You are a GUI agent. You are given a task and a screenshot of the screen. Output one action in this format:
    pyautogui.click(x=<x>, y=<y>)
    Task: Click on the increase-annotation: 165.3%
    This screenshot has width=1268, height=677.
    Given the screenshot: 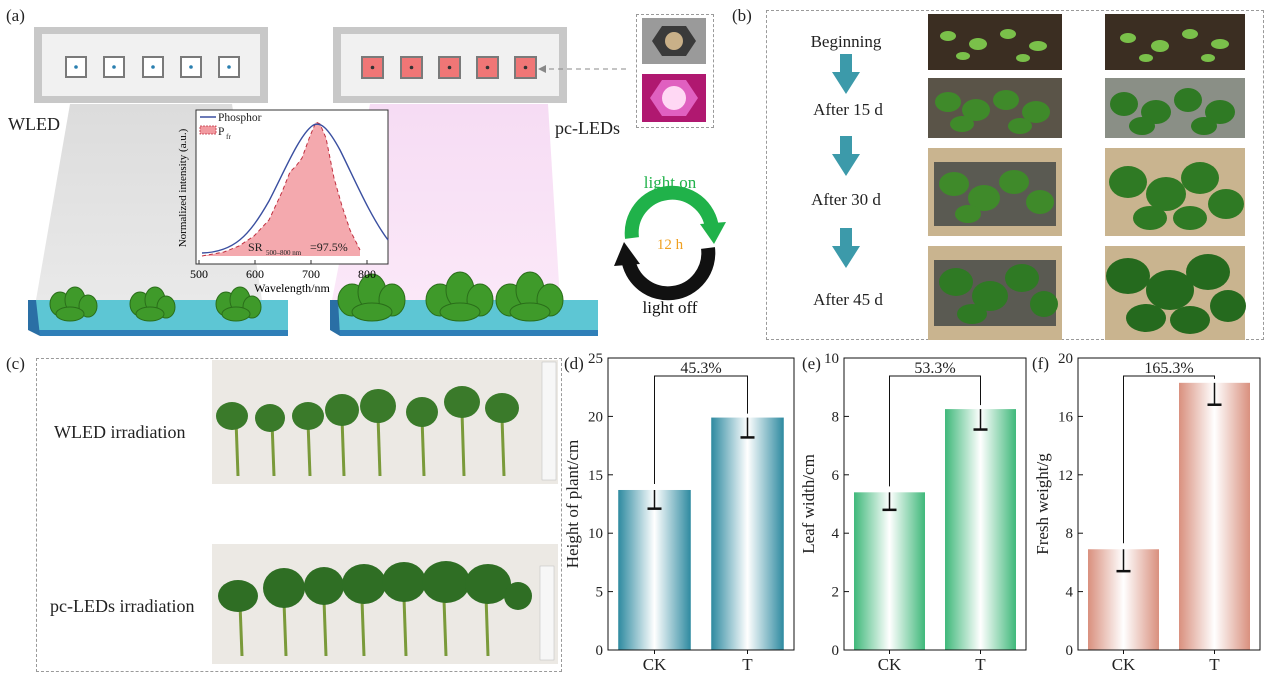 What is the action you would take?
    pyautogui.click(x=1168, y=368)
    